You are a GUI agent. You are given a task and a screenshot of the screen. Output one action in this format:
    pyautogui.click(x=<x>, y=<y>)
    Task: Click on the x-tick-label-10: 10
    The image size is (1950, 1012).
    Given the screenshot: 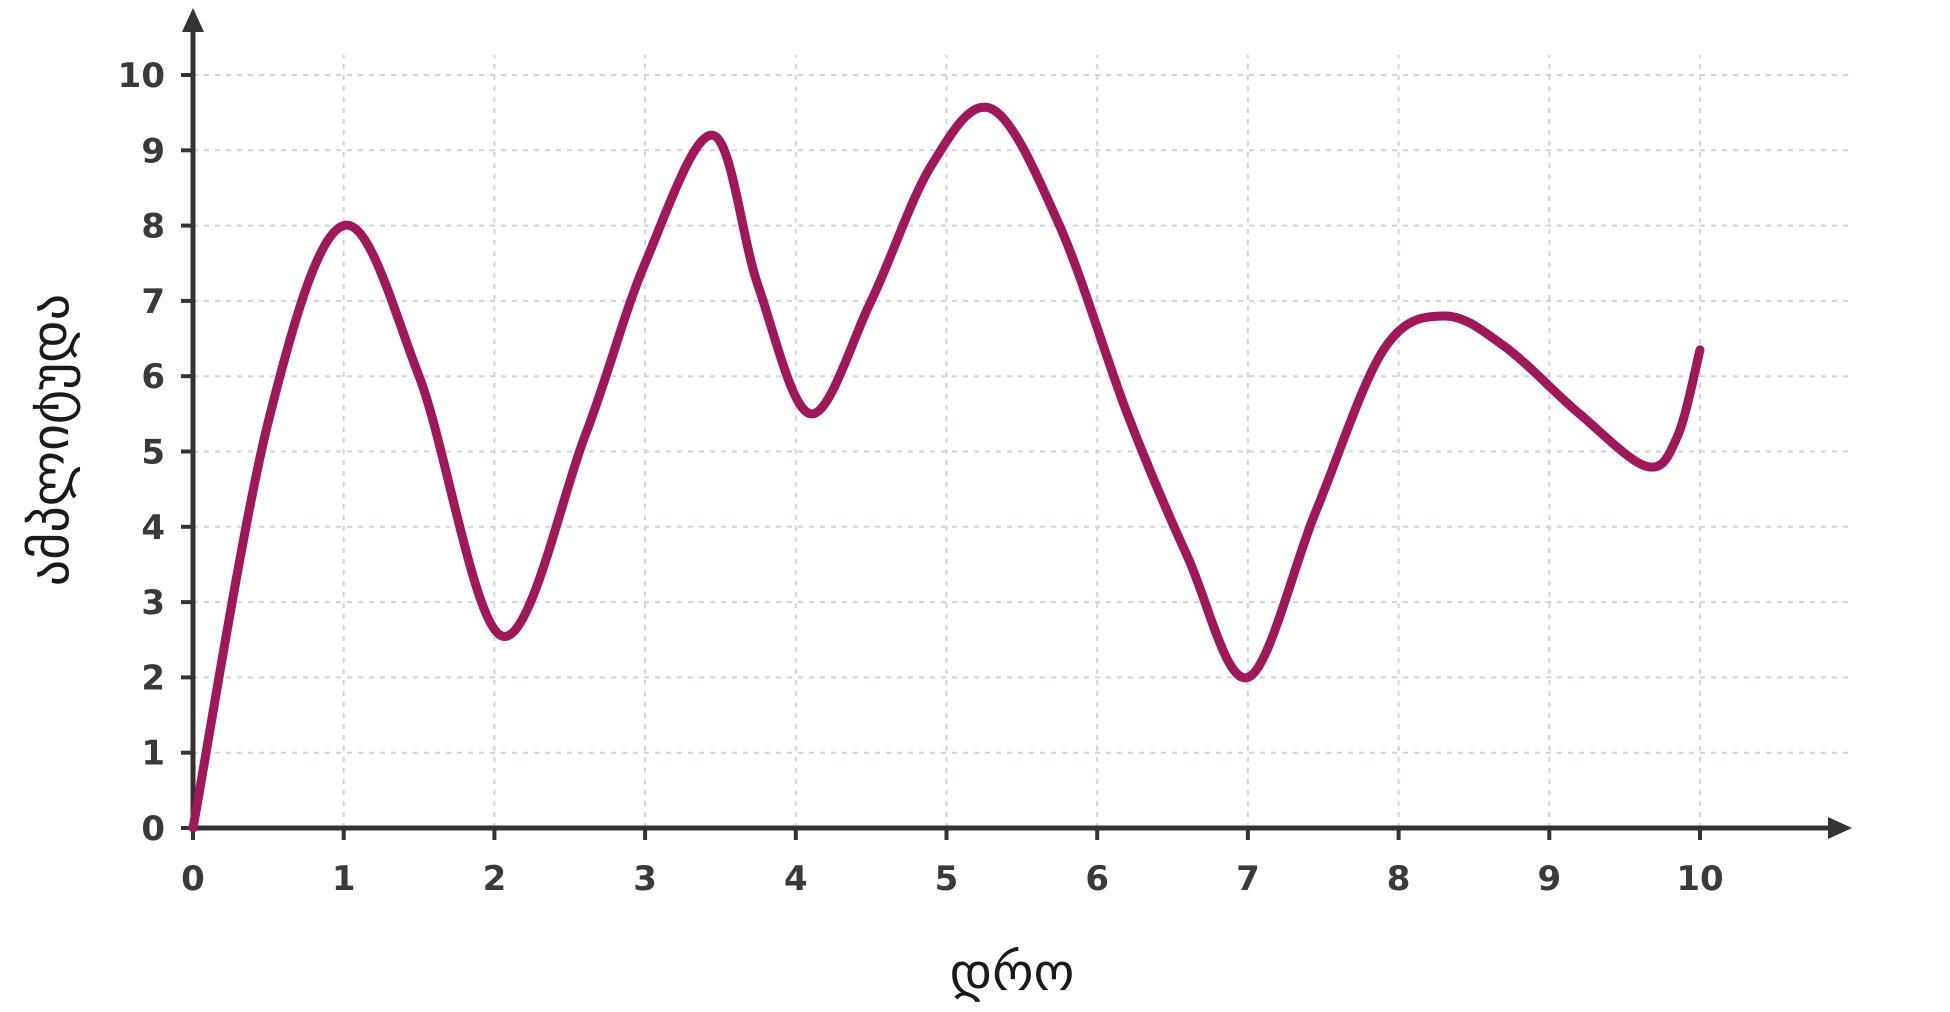 What is the action you would take?
    pyautogui.click(x=1699, y=879)
    